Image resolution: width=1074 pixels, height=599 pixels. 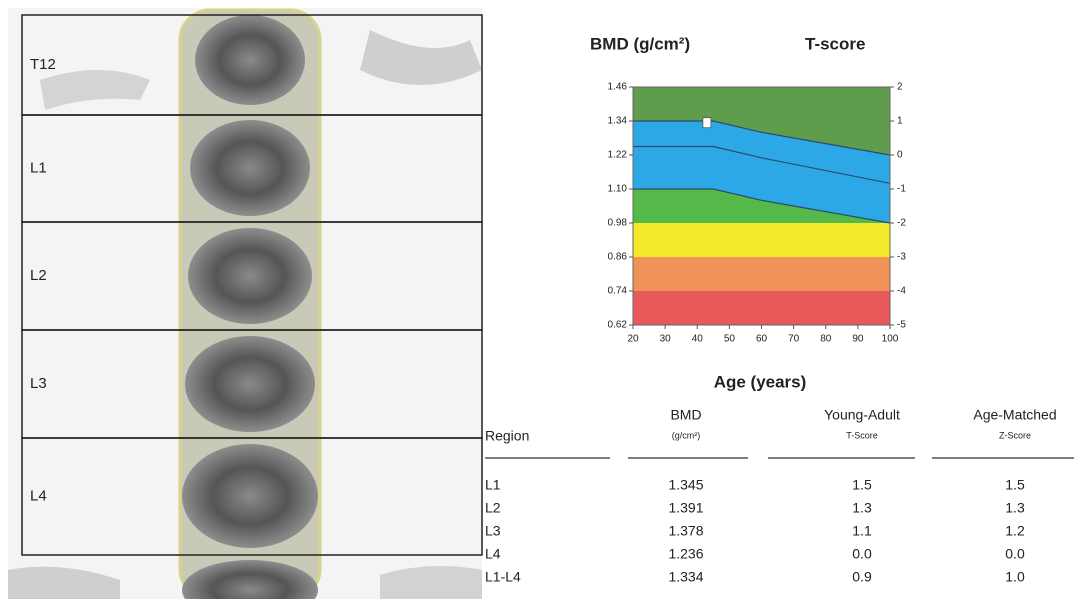 What do you see at coordinates (618, 223) in the screenshot?
I see `y-tick-label: 0.98` at bounding box center [618, 223].